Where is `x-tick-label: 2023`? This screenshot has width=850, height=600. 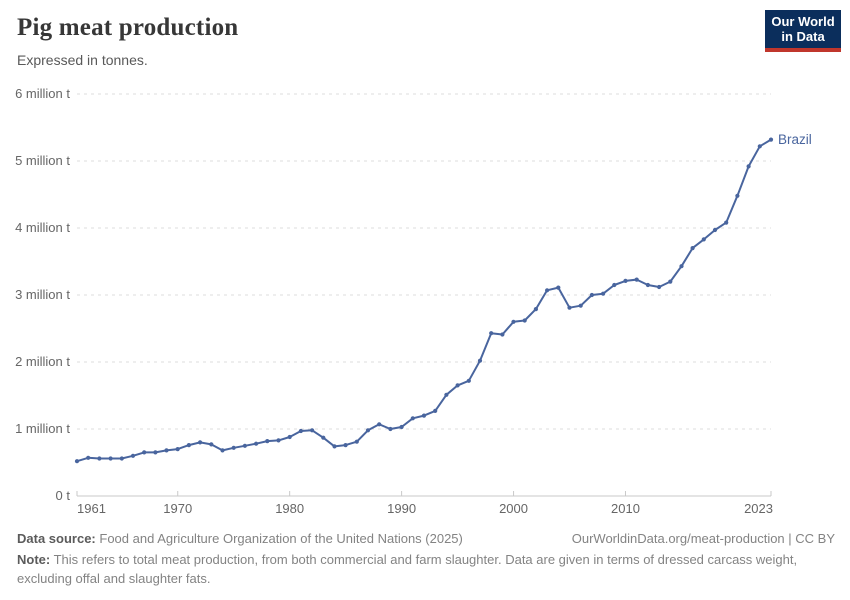 x-tick-label: 2023 is located at coordinates (758, 508).